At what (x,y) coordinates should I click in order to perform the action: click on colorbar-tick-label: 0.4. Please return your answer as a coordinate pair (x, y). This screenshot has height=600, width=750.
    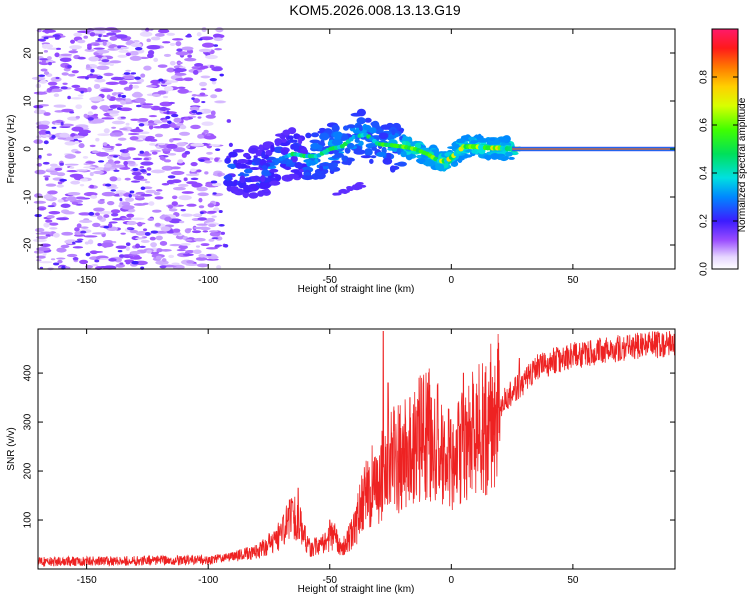
    Looking at the image, I should click on (704, 173).